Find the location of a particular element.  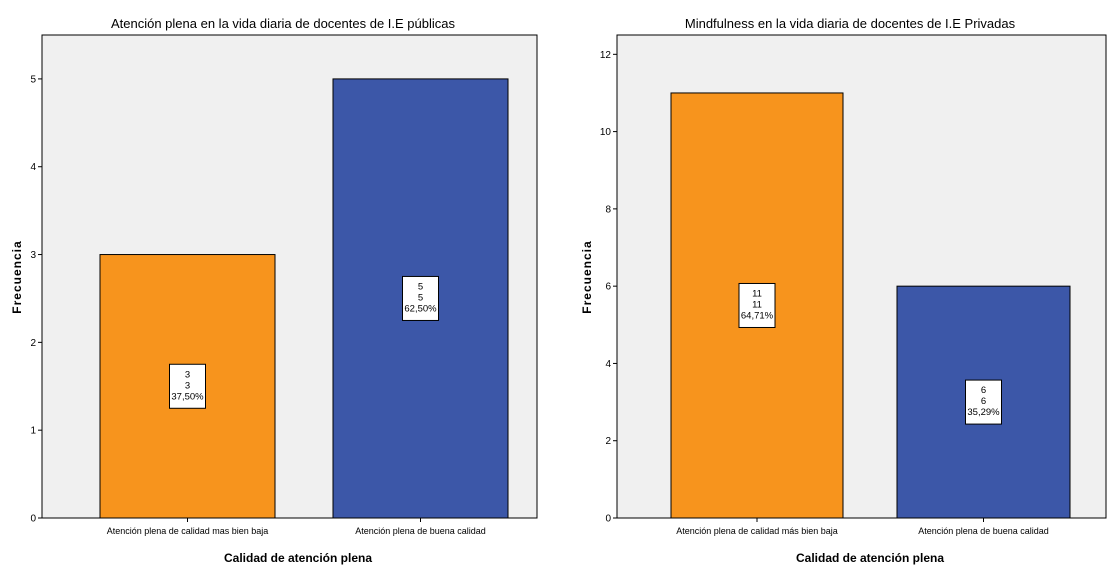

data-label: 37,50% is located at coordinates (187, 396).